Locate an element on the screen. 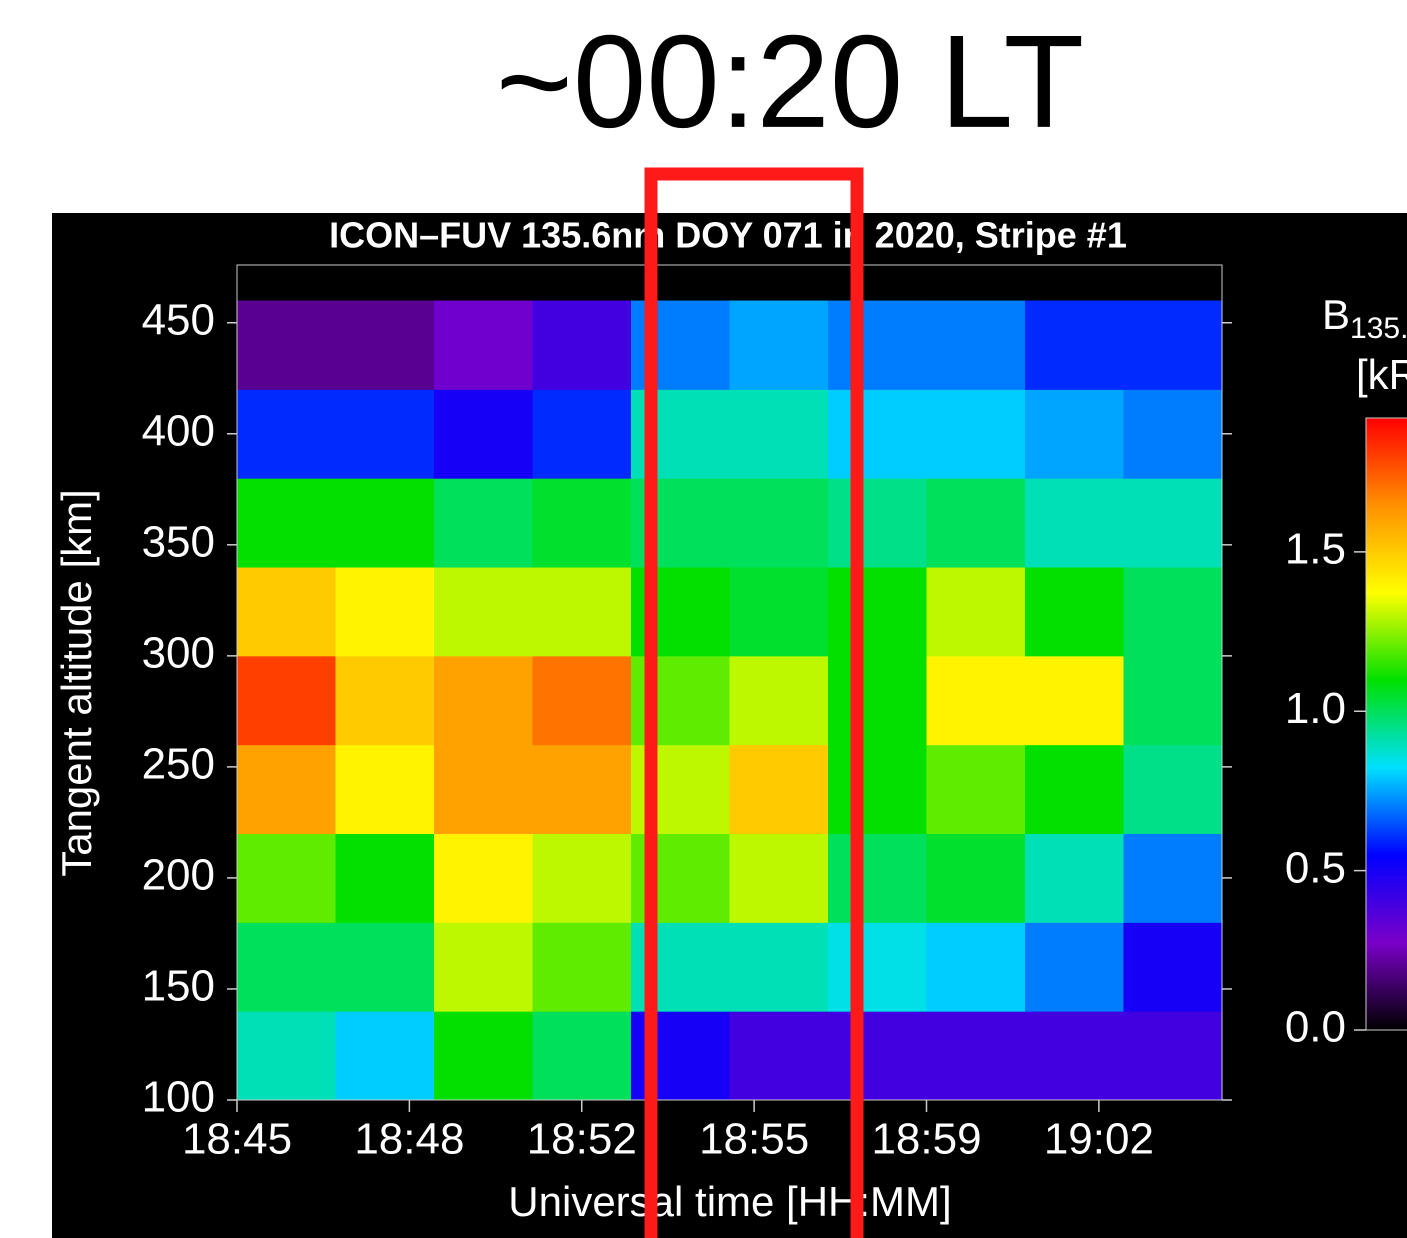 The image size is (1407, 1238). colorbar-label-main: B is located at coordinates (1336, 314).